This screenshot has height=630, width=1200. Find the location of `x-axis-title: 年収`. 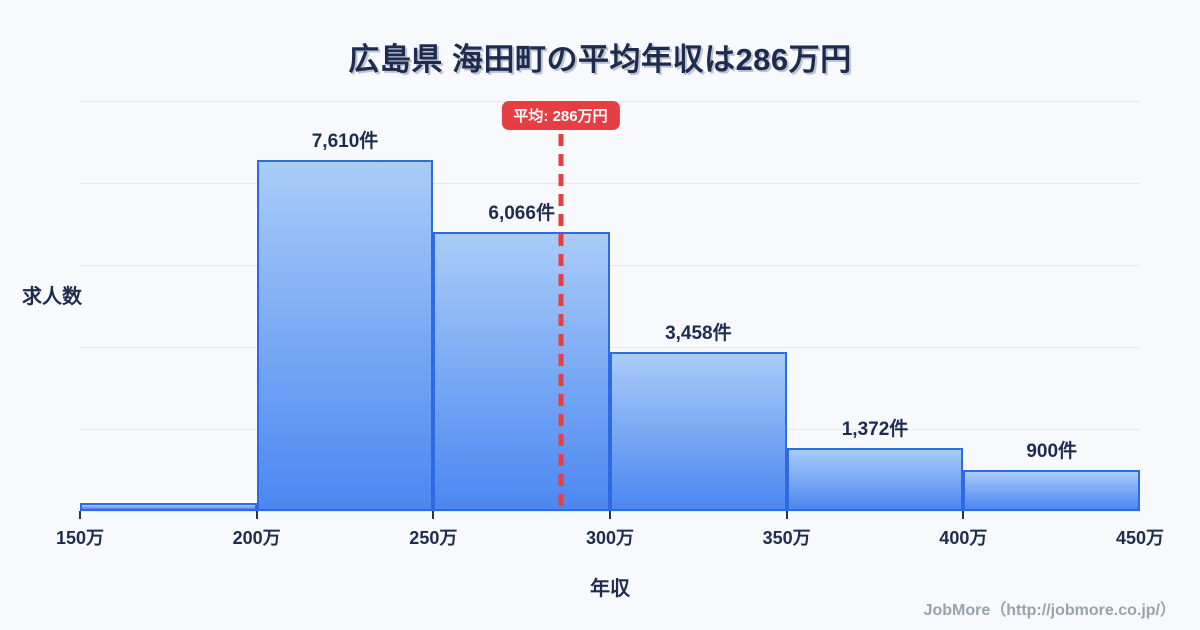

x-axis-title: 年収 is located at coordinates (610, 589).